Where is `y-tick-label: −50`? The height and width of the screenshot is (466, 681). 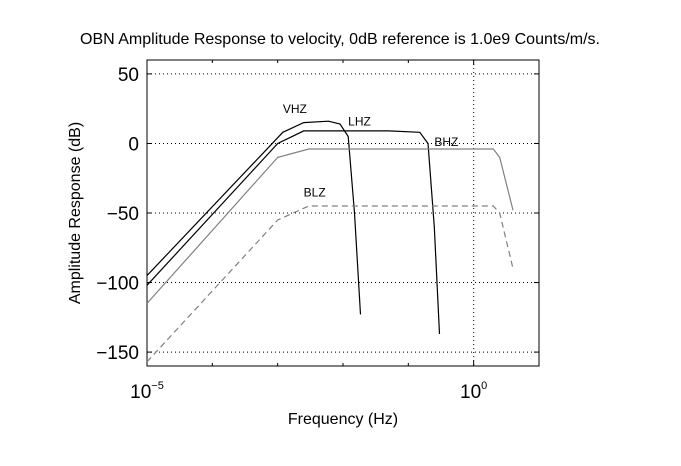
y-tick-label: −50 is located at coordinates (123, 214).